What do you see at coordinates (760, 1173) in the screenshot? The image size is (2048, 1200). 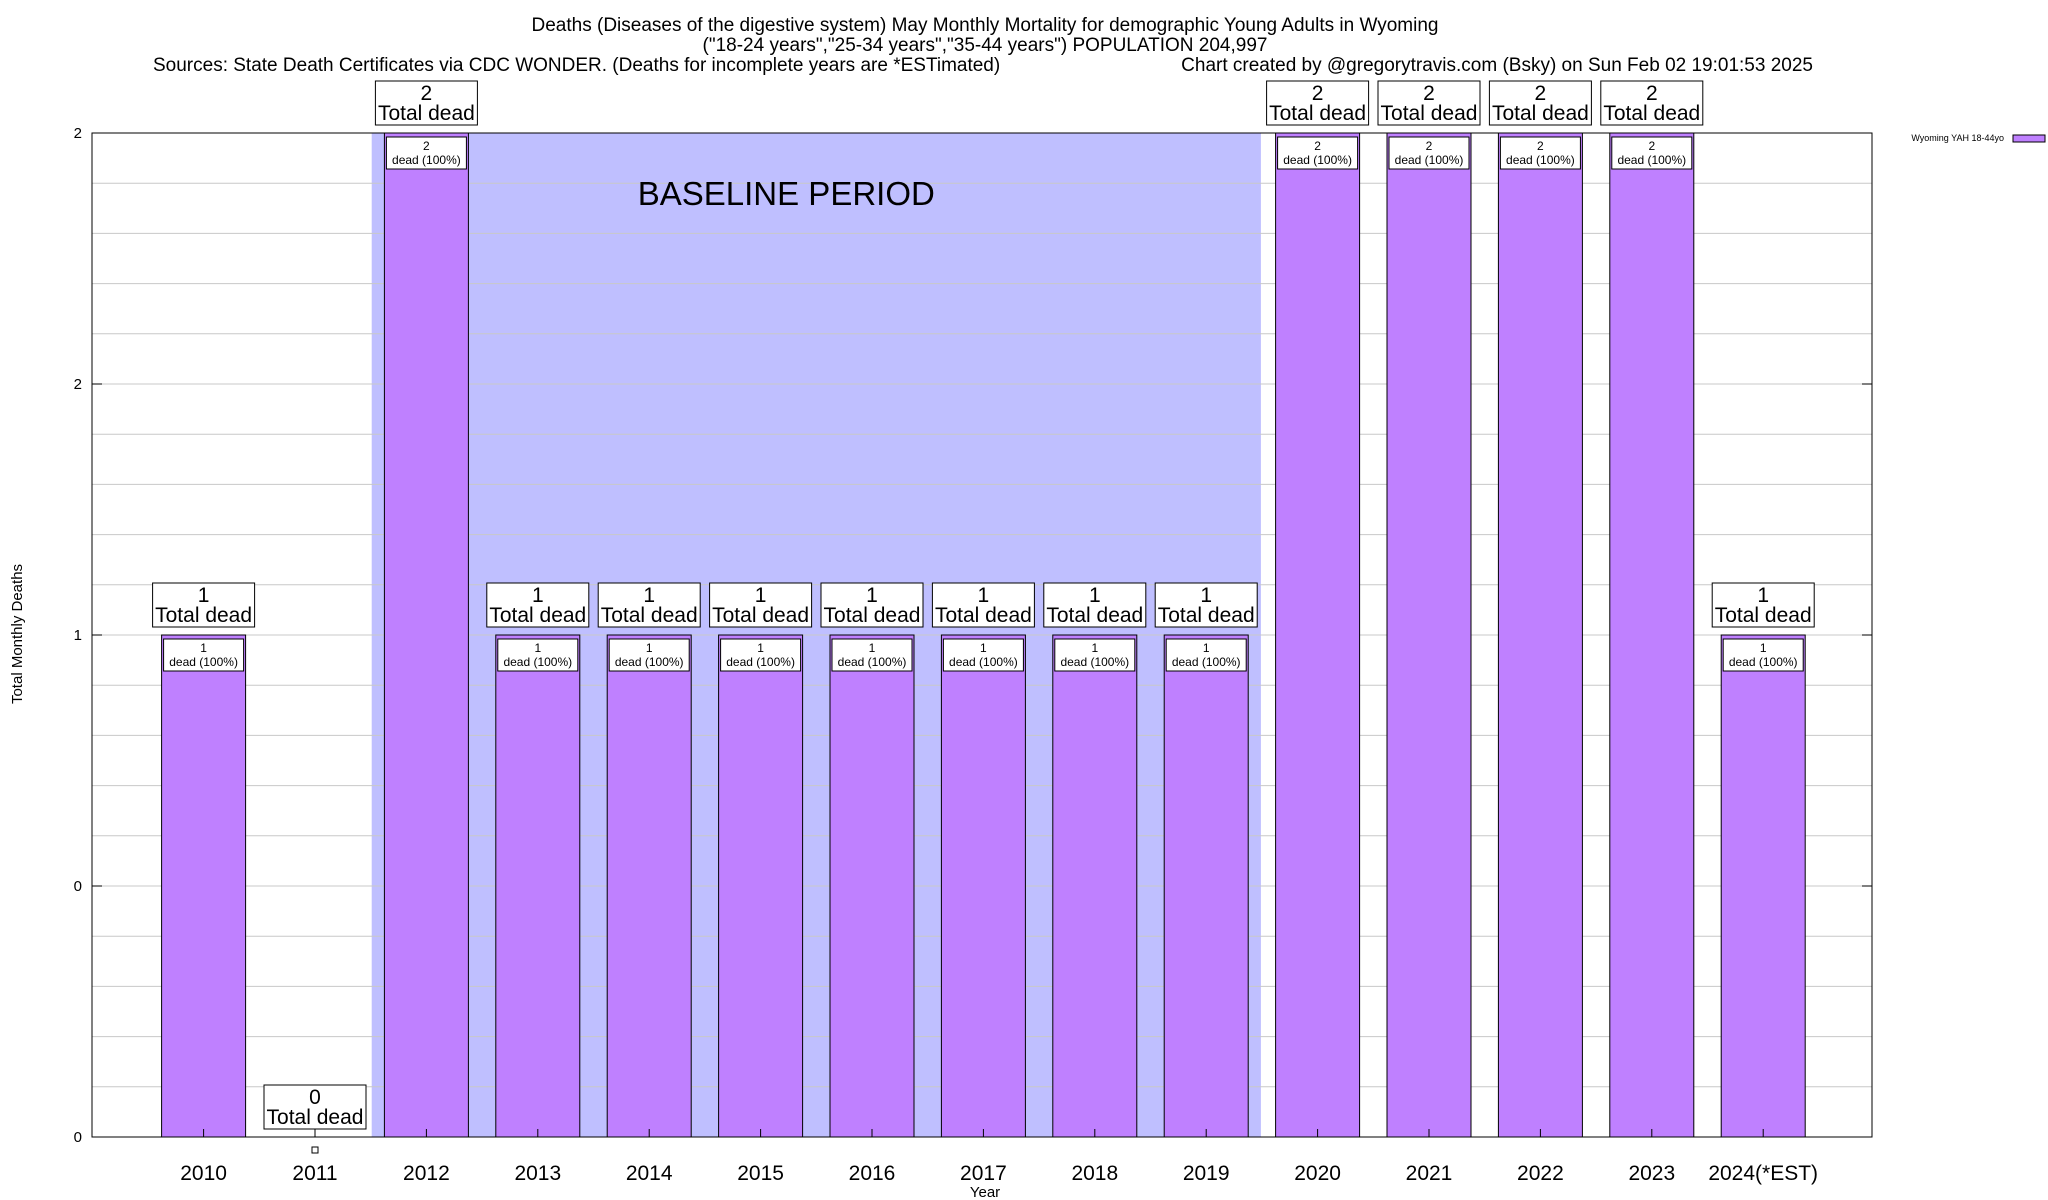 I see `x-tick-label: 2015` at bounding box center [760, 1173].